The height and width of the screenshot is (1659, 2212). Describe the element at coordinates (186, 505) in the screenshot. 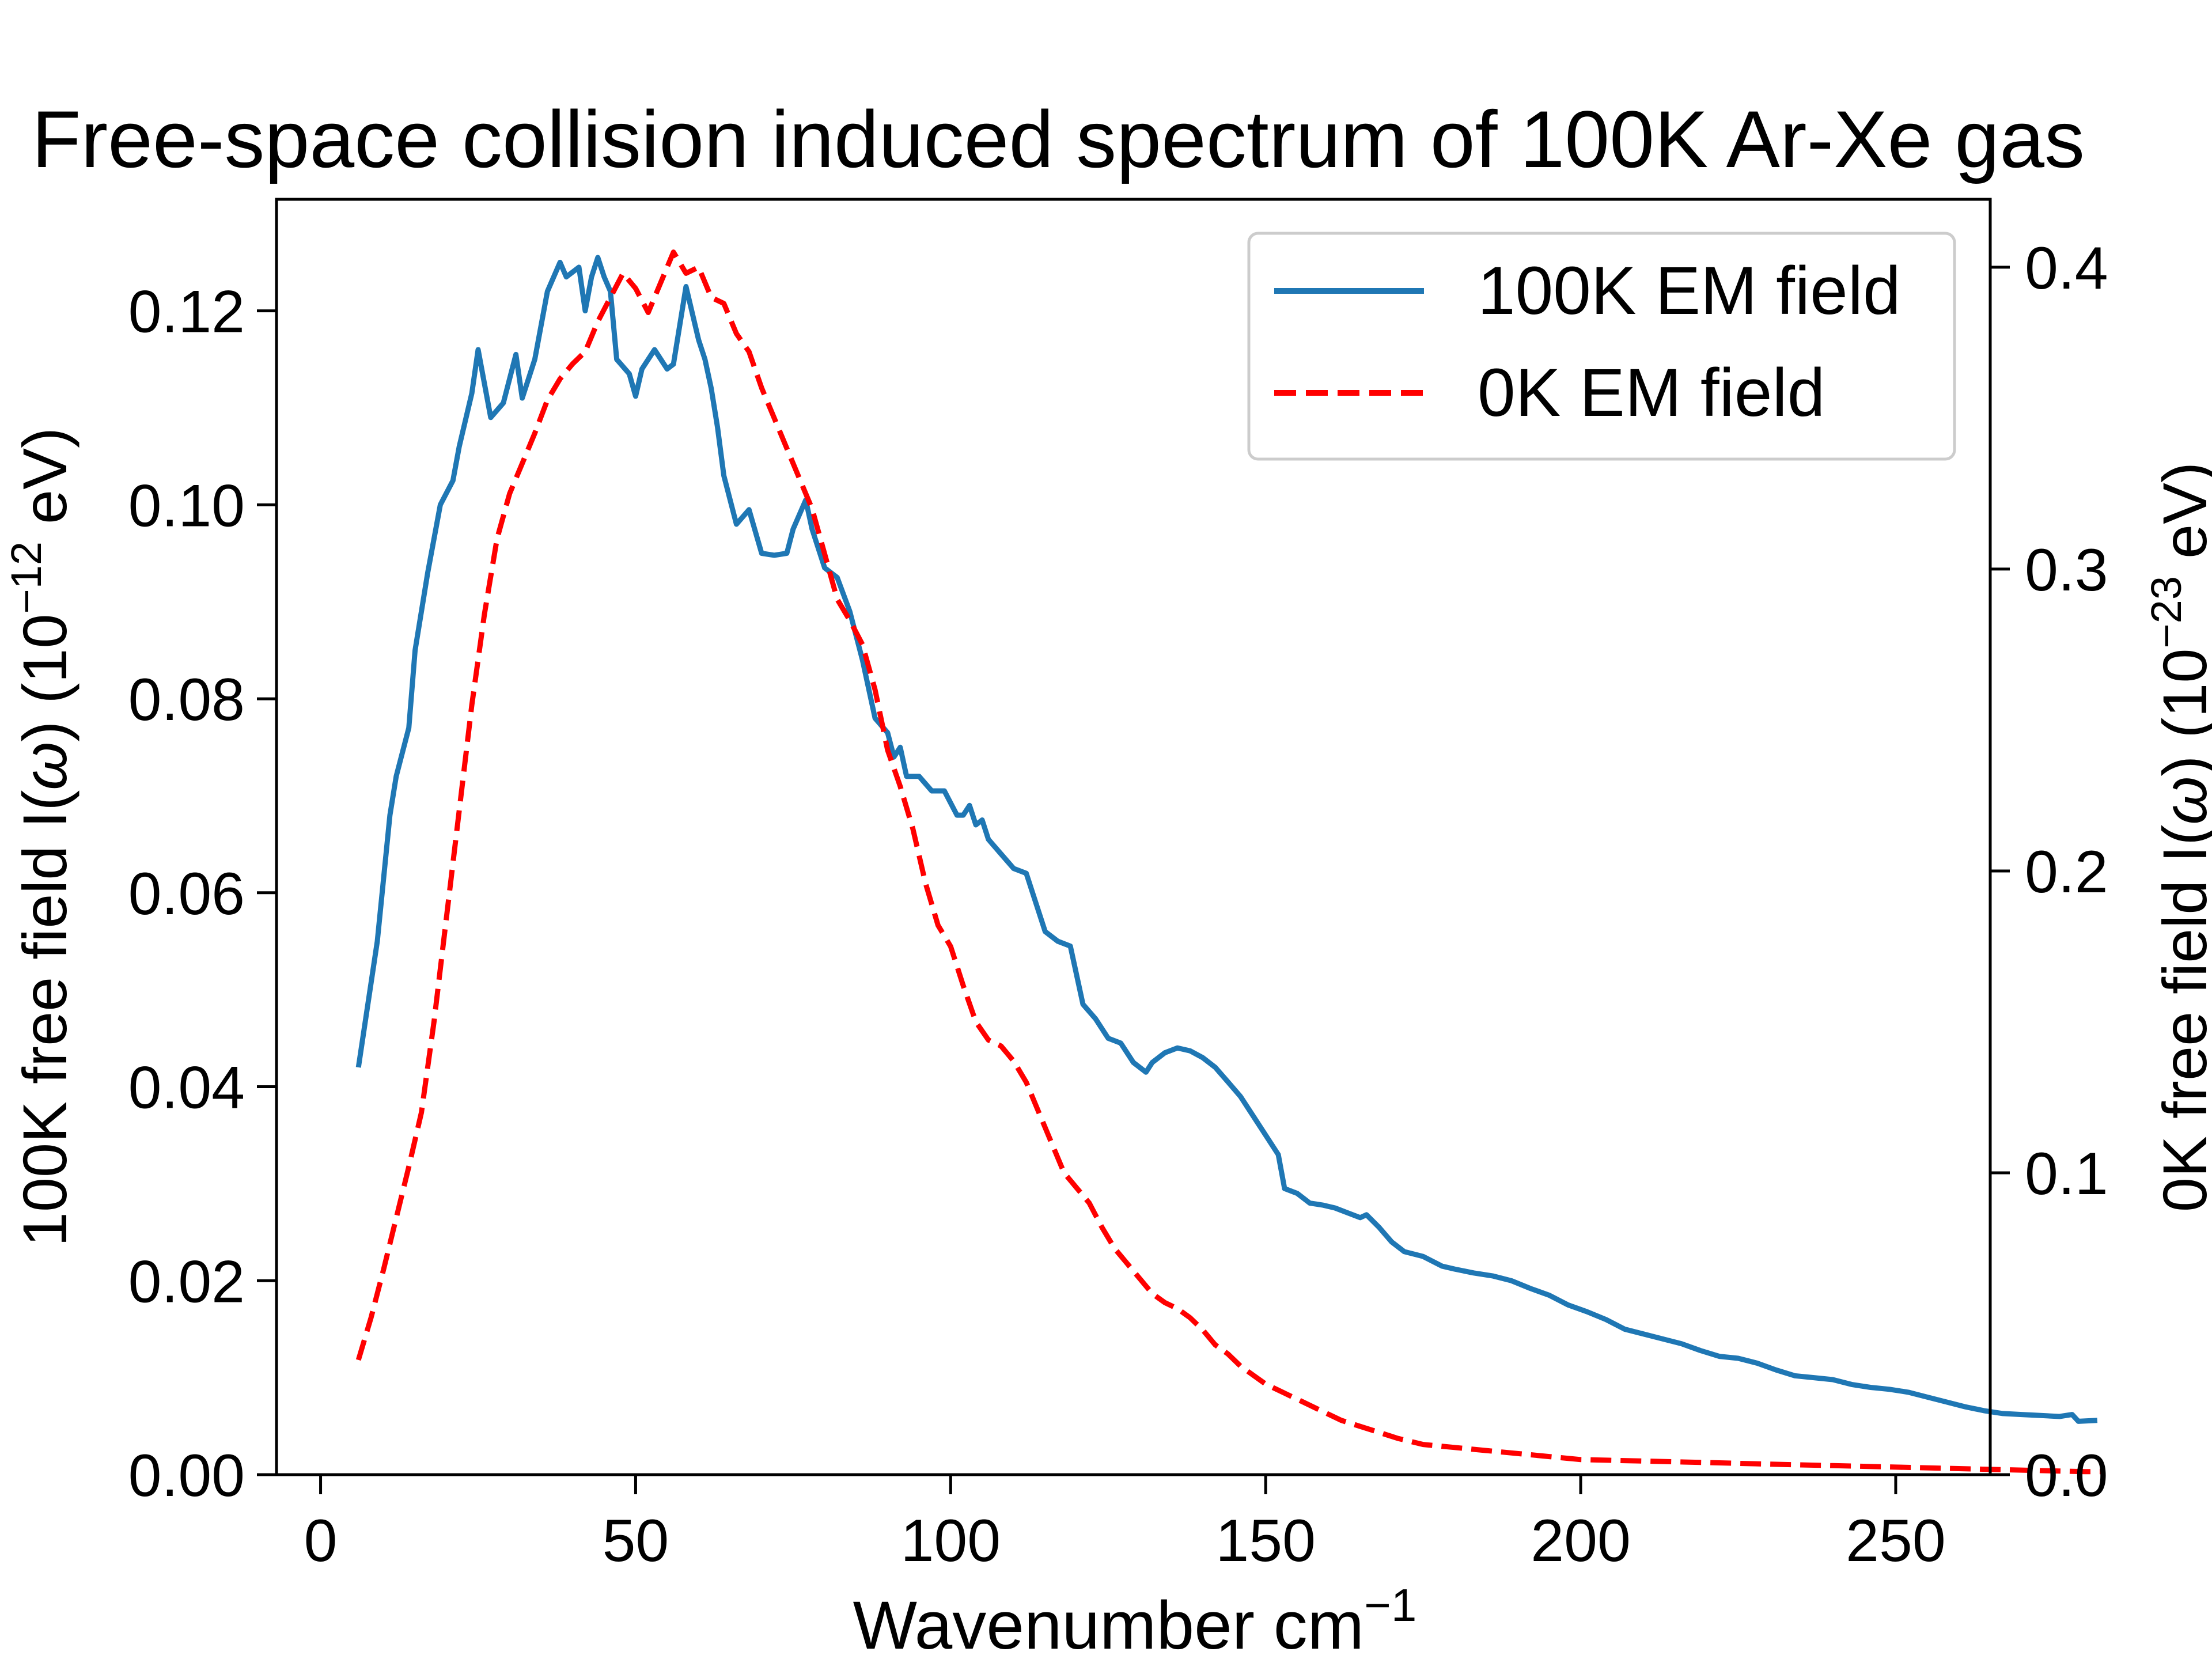

I see `y-tick-label-left: 0.10` at that location.